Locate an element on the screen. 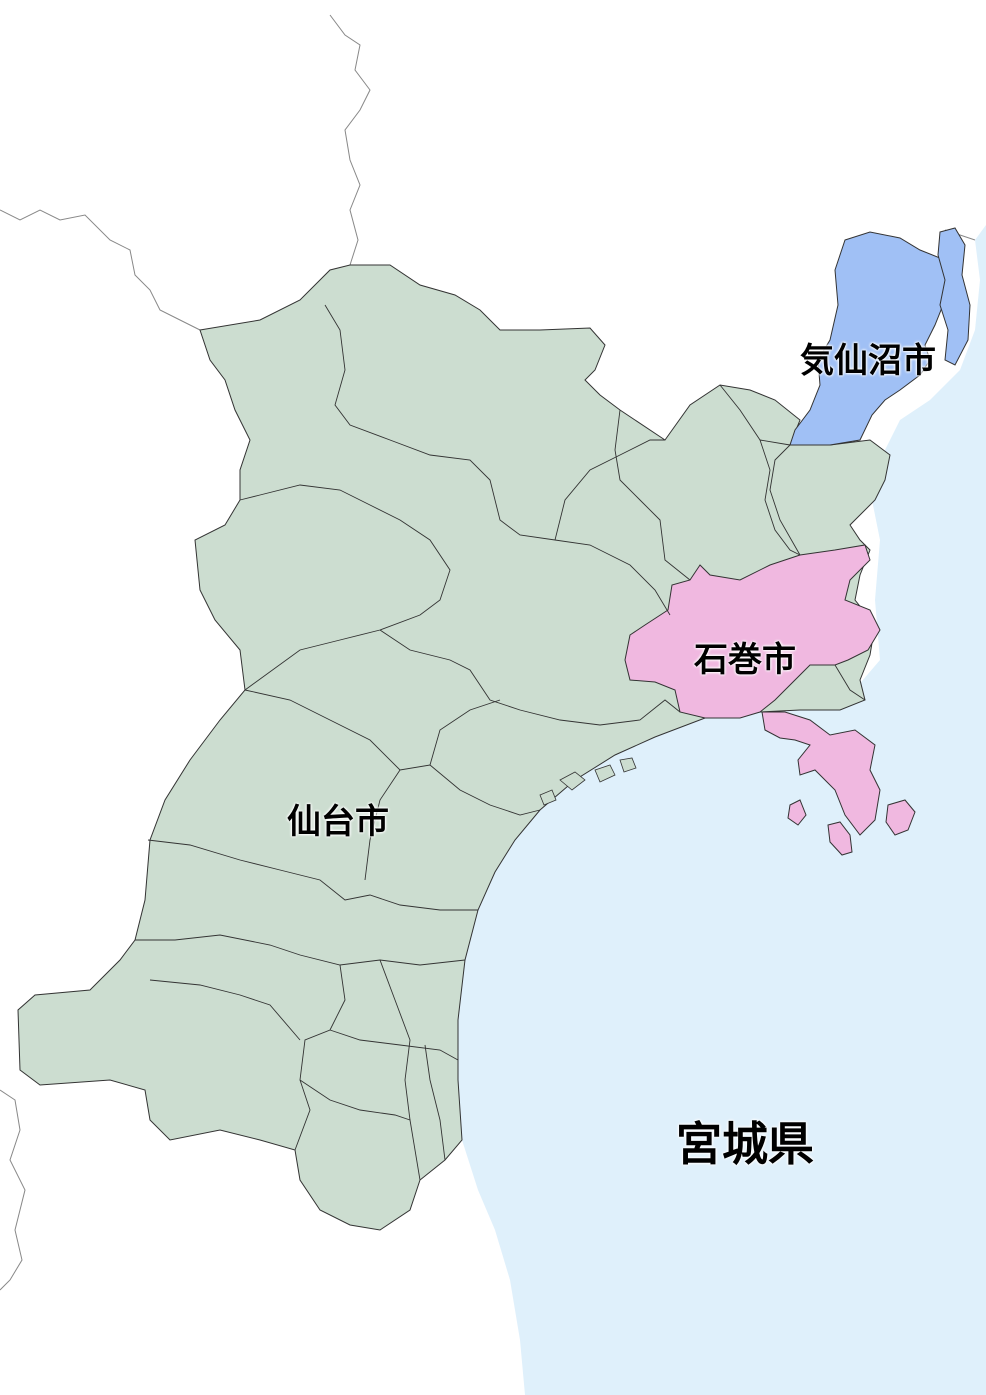 This screenshot has width=986, height=1395. ajishima-island is located at coordinates (900, 817).